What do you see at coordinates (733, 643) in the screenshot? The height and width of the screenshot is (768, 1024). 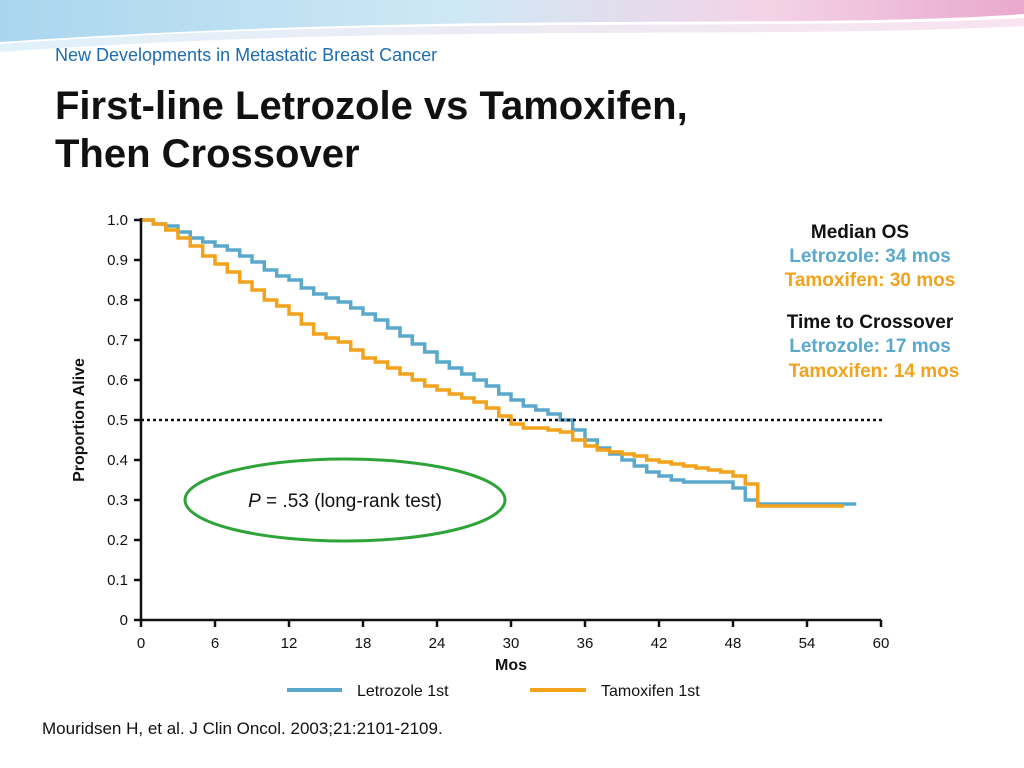 I see `x-tick-label: 48` at bounding box center [733, 643].